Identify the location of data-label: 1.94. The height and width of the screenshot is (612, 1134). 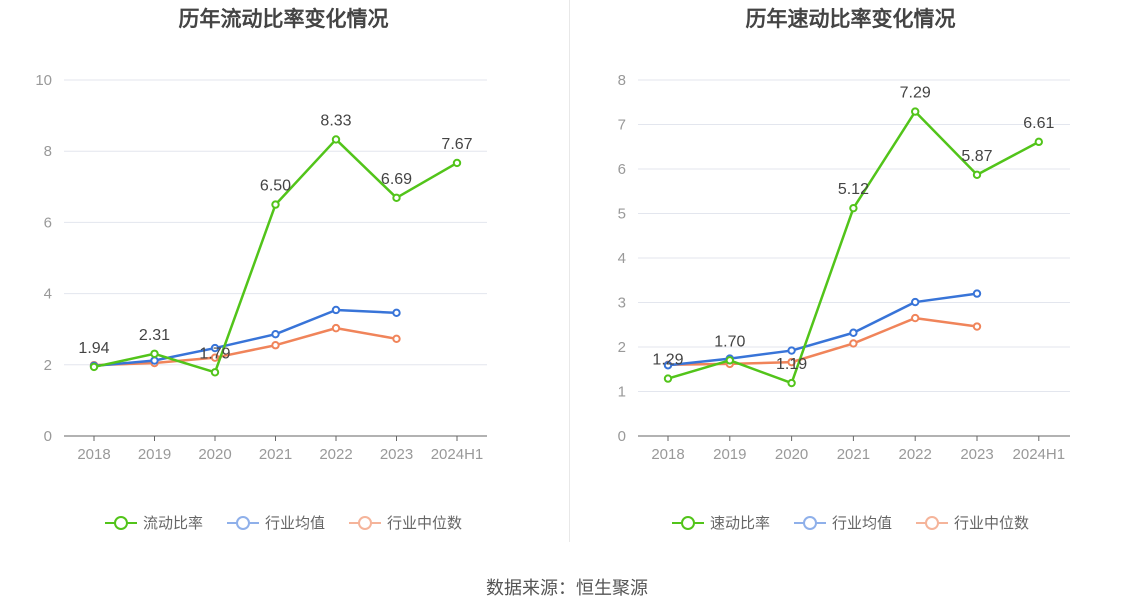
(93, 348).